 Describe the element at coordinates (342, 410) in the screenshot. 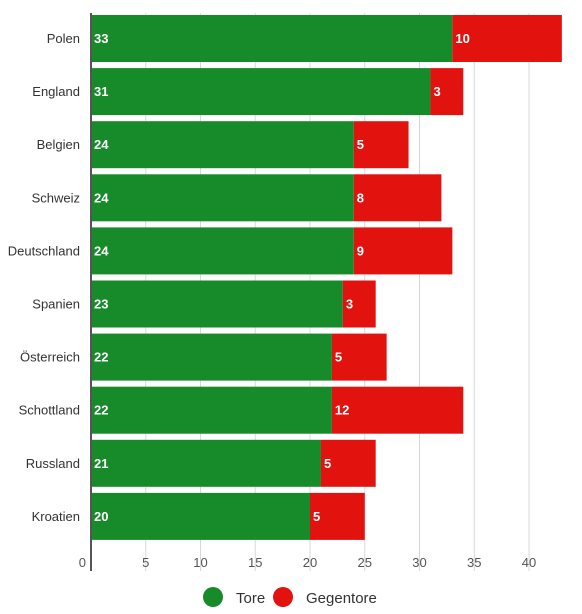

I see `data-label-gegentore: 12` at that location.